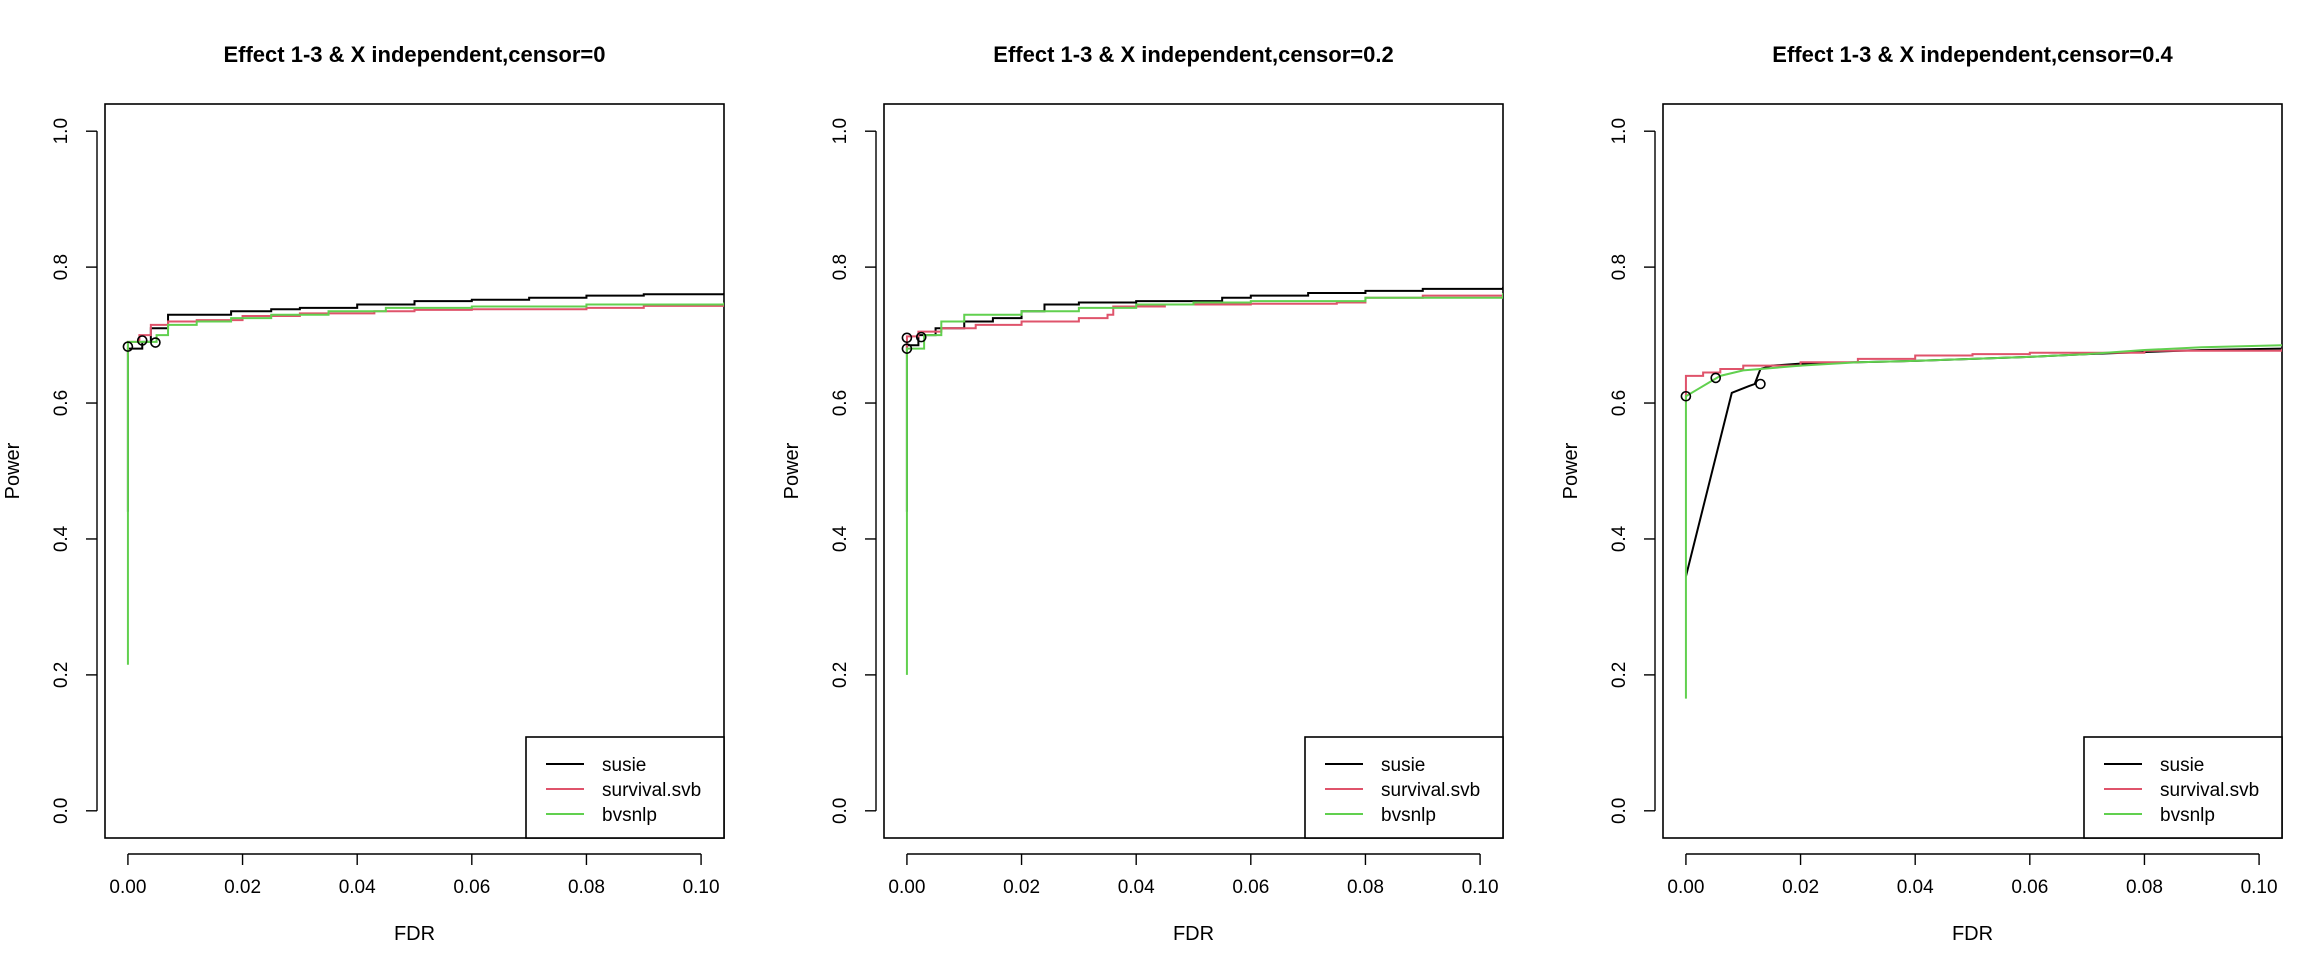  What do you see at coordinates (1983, 376) in the screenshot?
I see `series-line-survival-svb` at bounding box center [1983, 376].